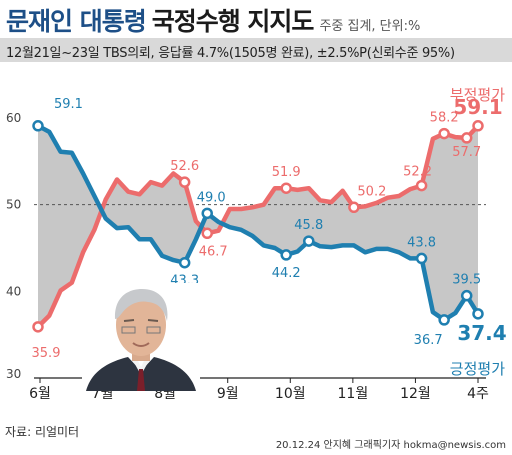 The width and height of the screenshot is (512, 455). What do you see at coordinates (184, 166) in the screenshot?
I see `negative-data-label-1: 52.6` at bounding box center [184, 166].